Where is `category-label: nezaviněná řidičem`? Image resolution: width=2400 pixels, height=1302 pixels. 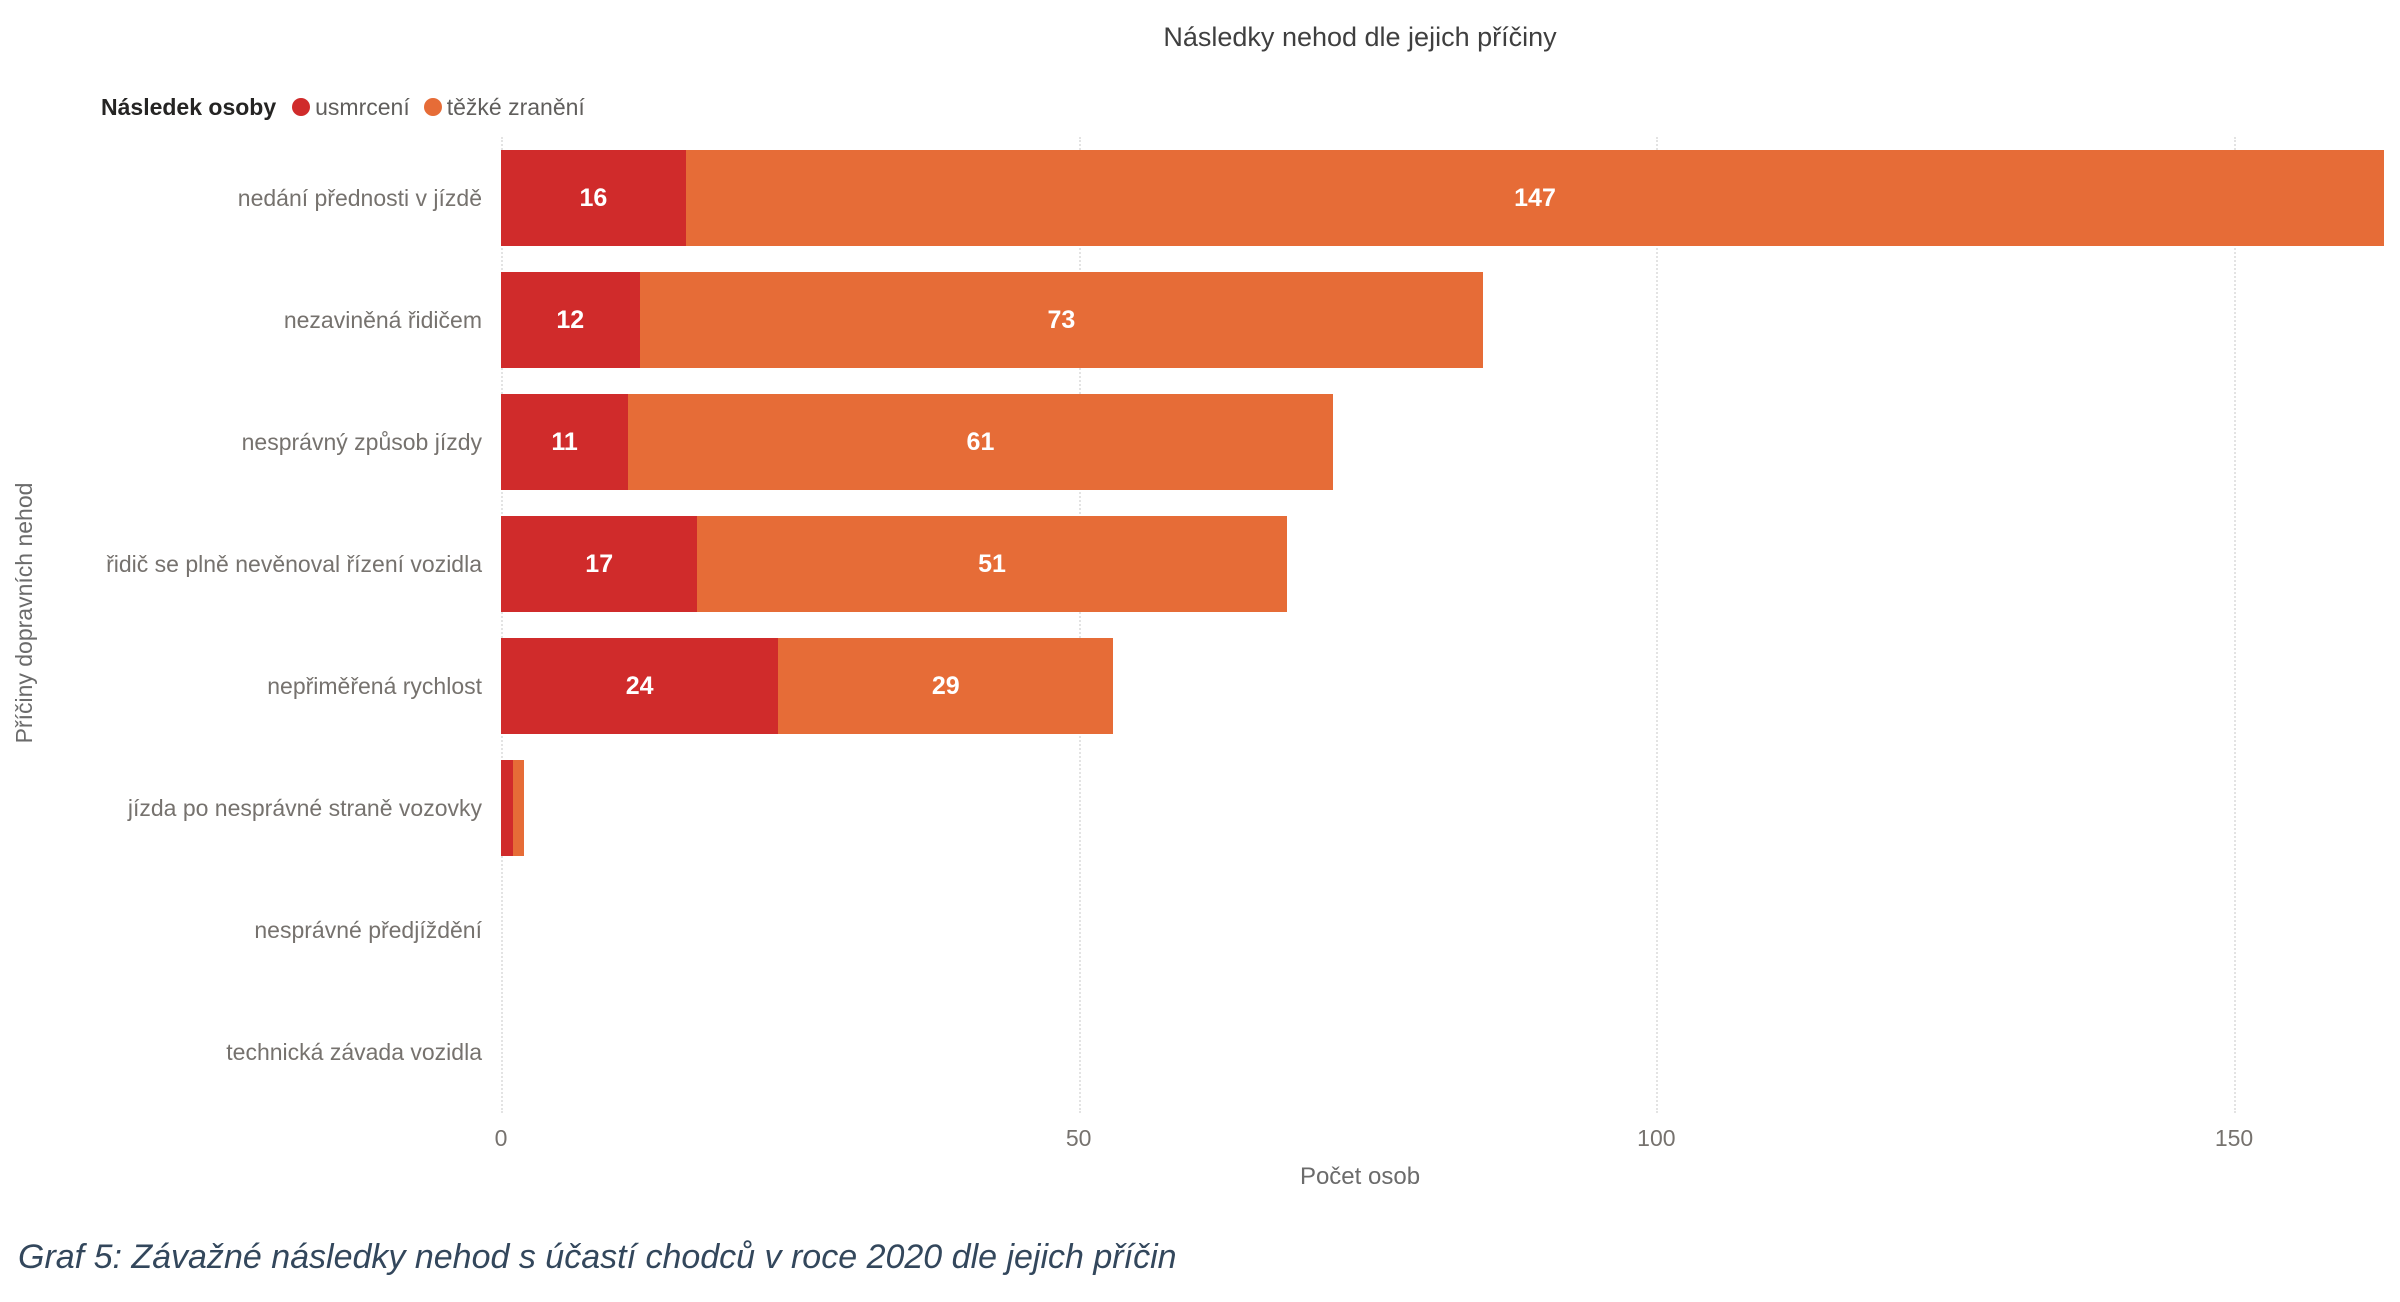
category-label: nezaviněná řidičem is located at coordinates (382, 319).